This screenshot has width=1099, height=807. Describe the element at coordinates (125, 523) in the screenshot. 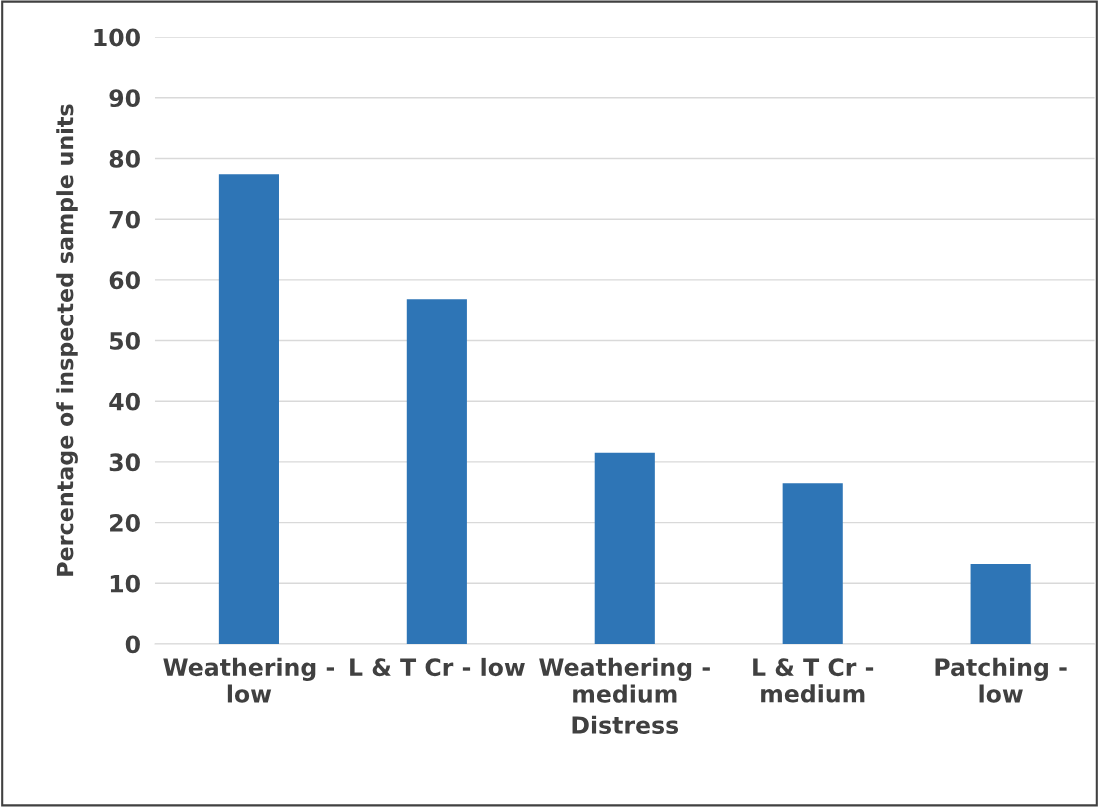

I see `y-tick-label: 20` at that location.